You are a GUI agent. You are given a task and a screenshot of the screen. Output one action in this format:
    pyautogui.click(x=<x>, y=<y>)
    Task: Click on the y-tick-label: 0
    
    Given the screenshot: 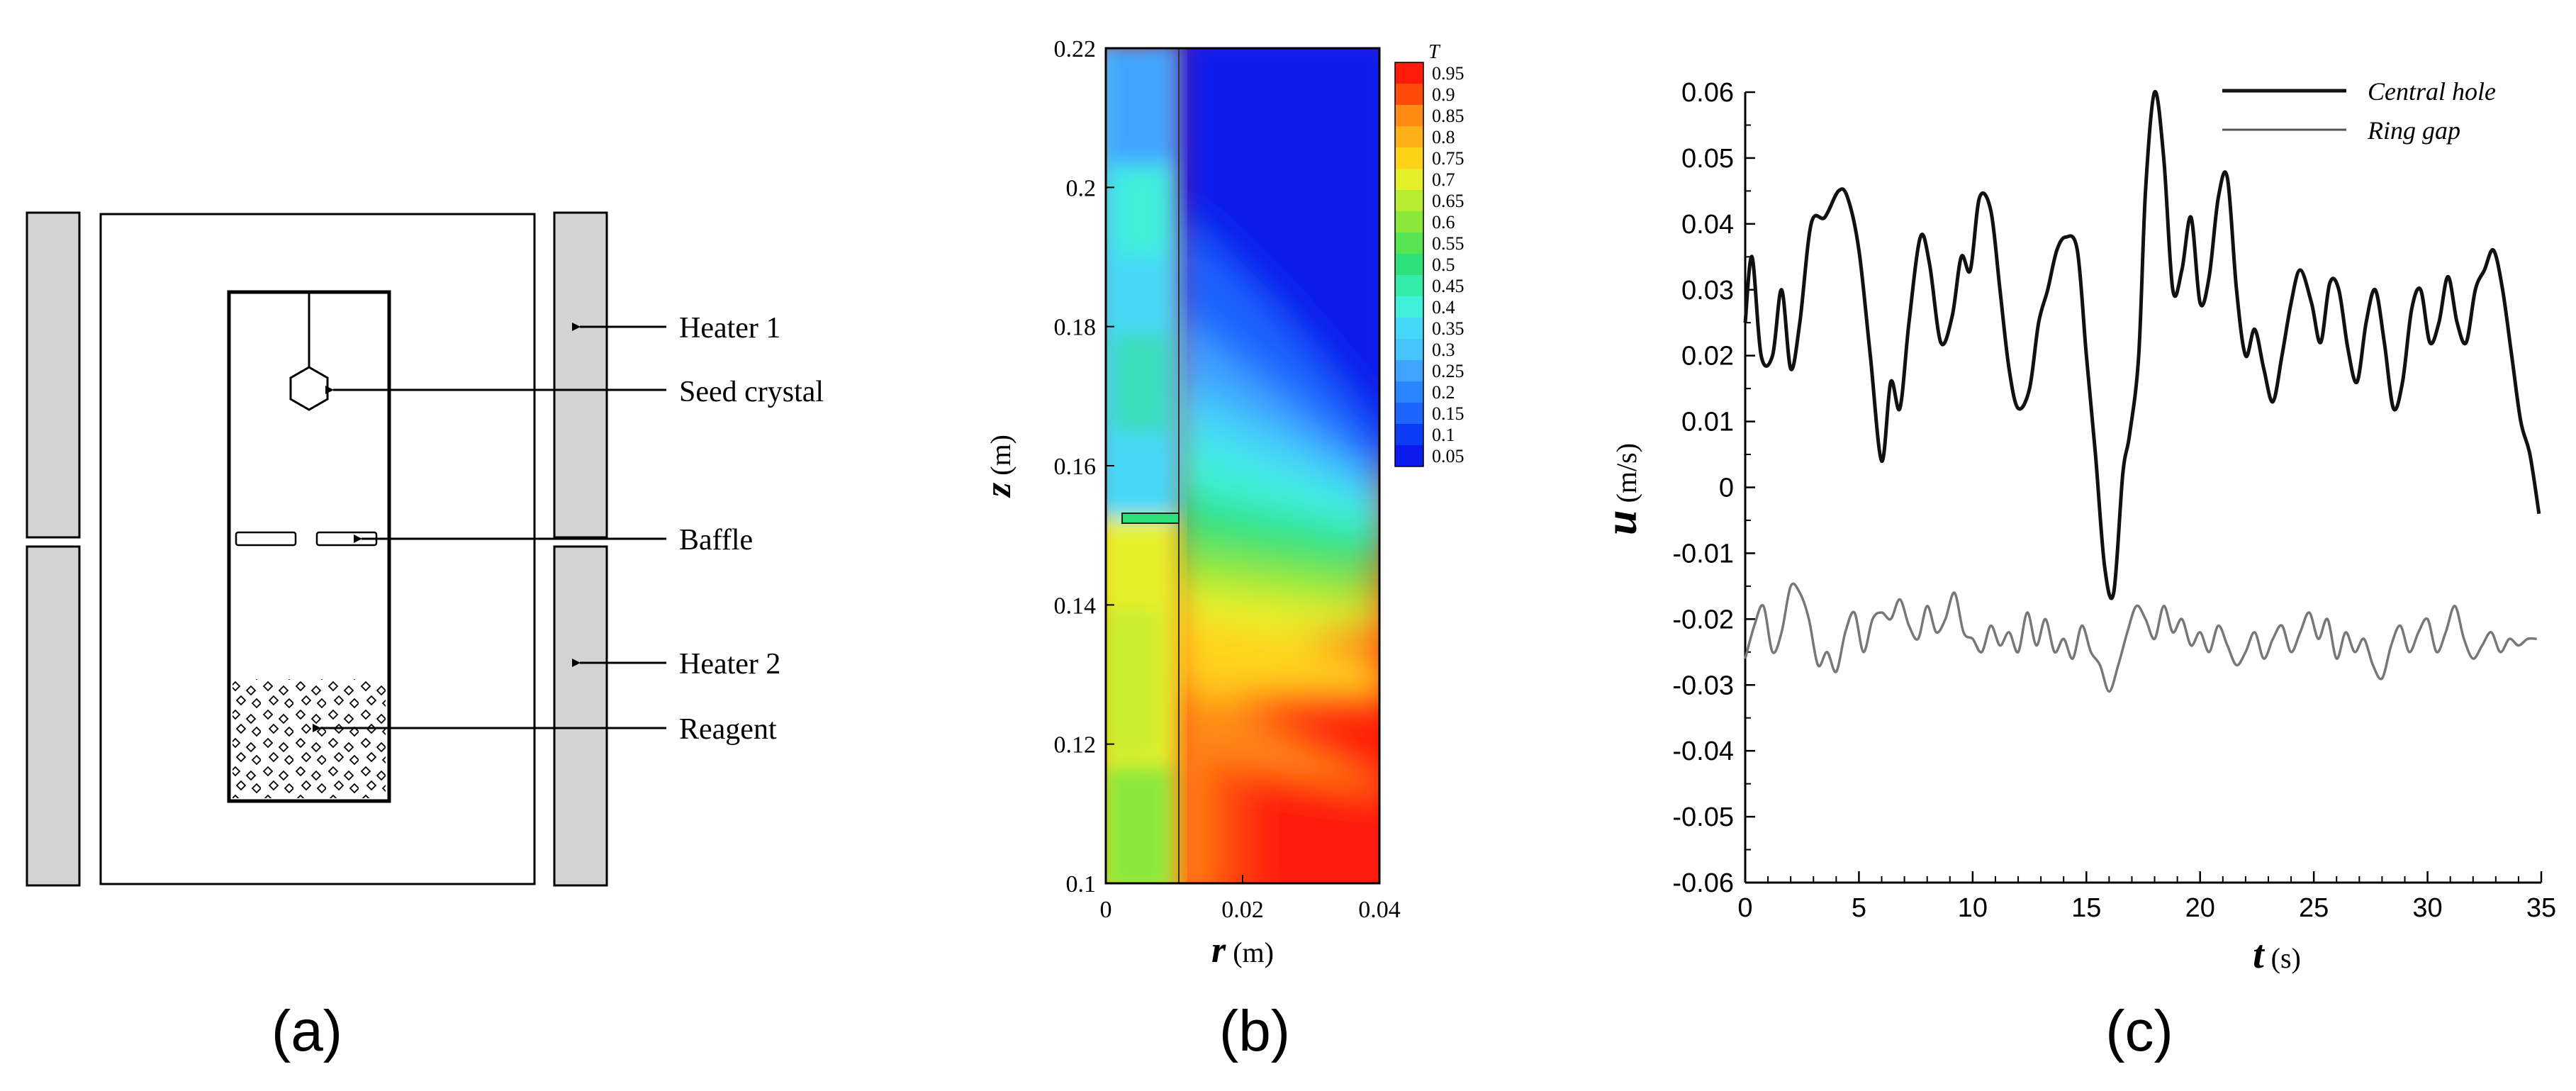 What is the action you would take?
    pyautogui.click(x=1727, y=488)
    